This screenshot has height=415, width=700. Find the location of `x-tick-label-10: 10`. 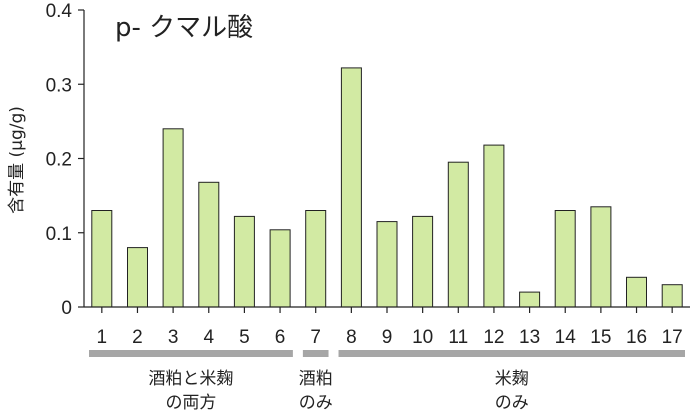

x-tick-label-10: 10 is located at coordinates (422, 337).